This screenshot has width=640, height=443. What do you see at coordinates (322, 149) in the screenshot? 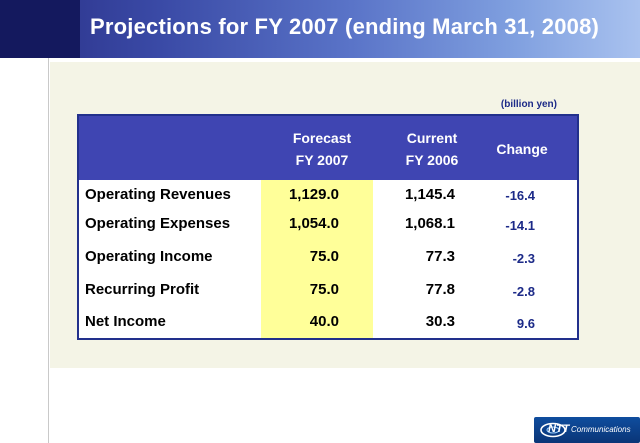
I see `column-header-forecast: Forecast FY 2007` at bounding box center [322, 149].